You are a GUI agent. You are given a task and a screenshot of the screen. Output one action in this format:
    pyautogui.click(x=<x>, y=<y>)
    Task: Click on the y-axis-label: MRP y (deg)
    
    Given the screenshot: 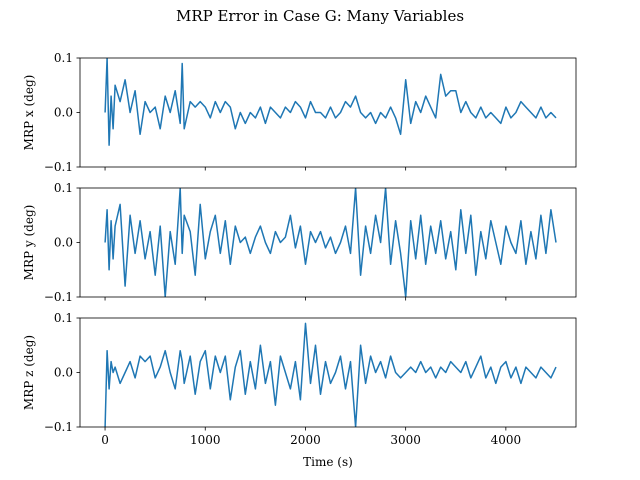 What is the action you would take?
    pyautogui.click(x=29, y=243)
    